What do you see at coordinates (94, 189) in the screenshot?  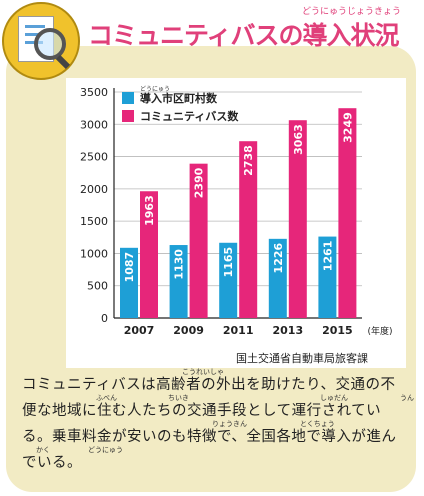 I see `y-tick-label: 2000` at bounding box center [94, 189].